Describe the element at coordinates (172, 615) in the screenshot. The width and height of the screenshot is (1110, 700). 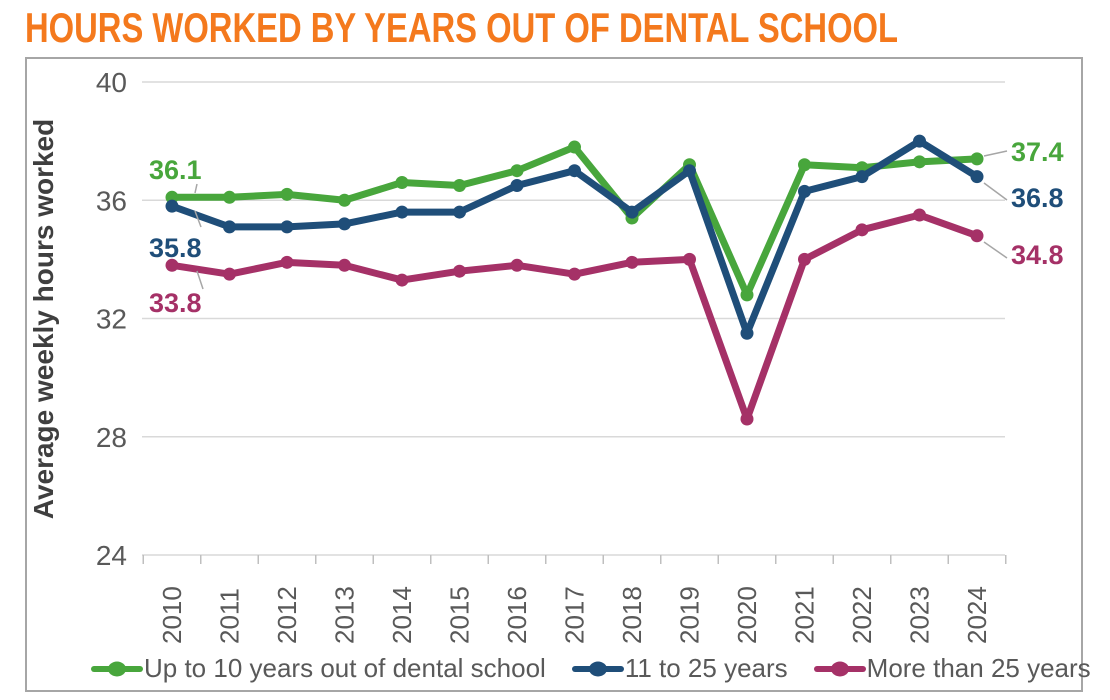
I see `x-tick-label: 2010` at that location.